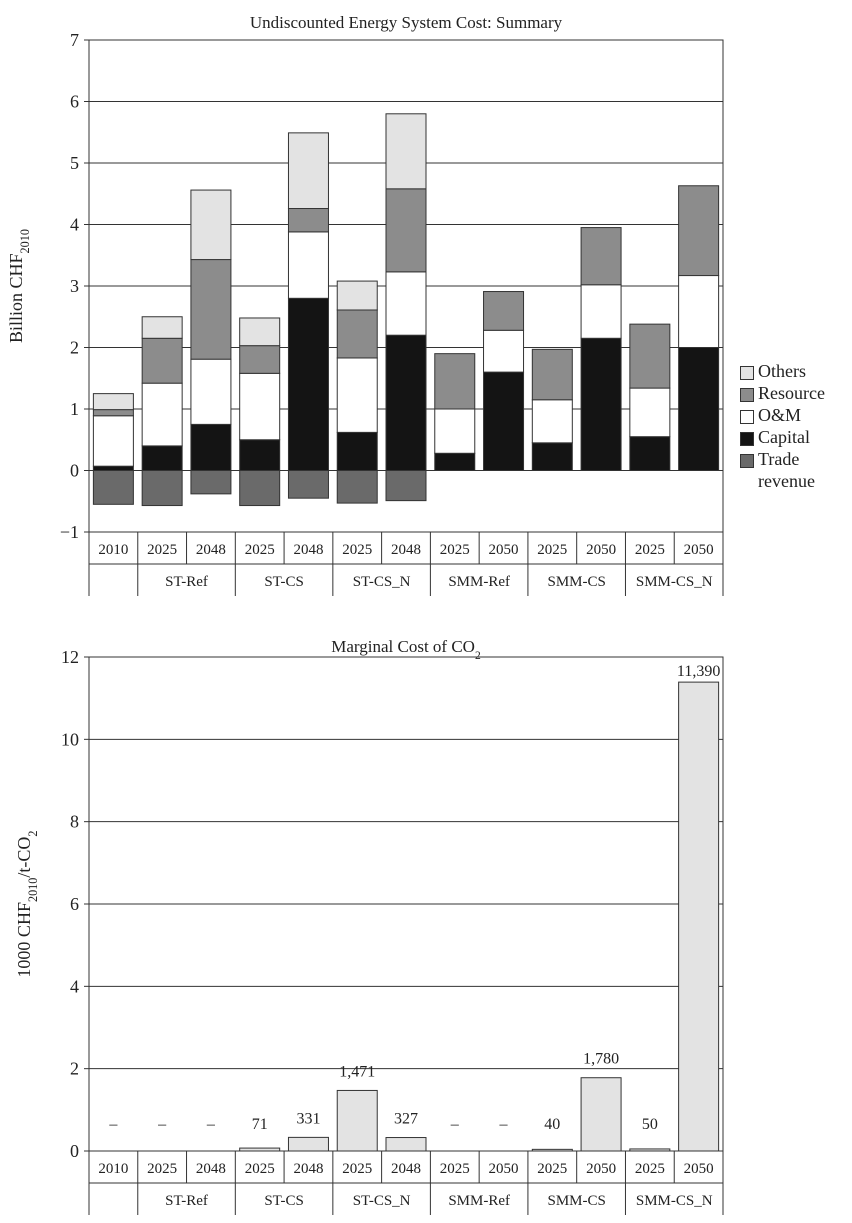 The width and height of the screenshot is (852, 1223). Describe the element at coordinates (186, 1201) in the screenshot. I see `chart2-group-label: ST-Ref` at that location.